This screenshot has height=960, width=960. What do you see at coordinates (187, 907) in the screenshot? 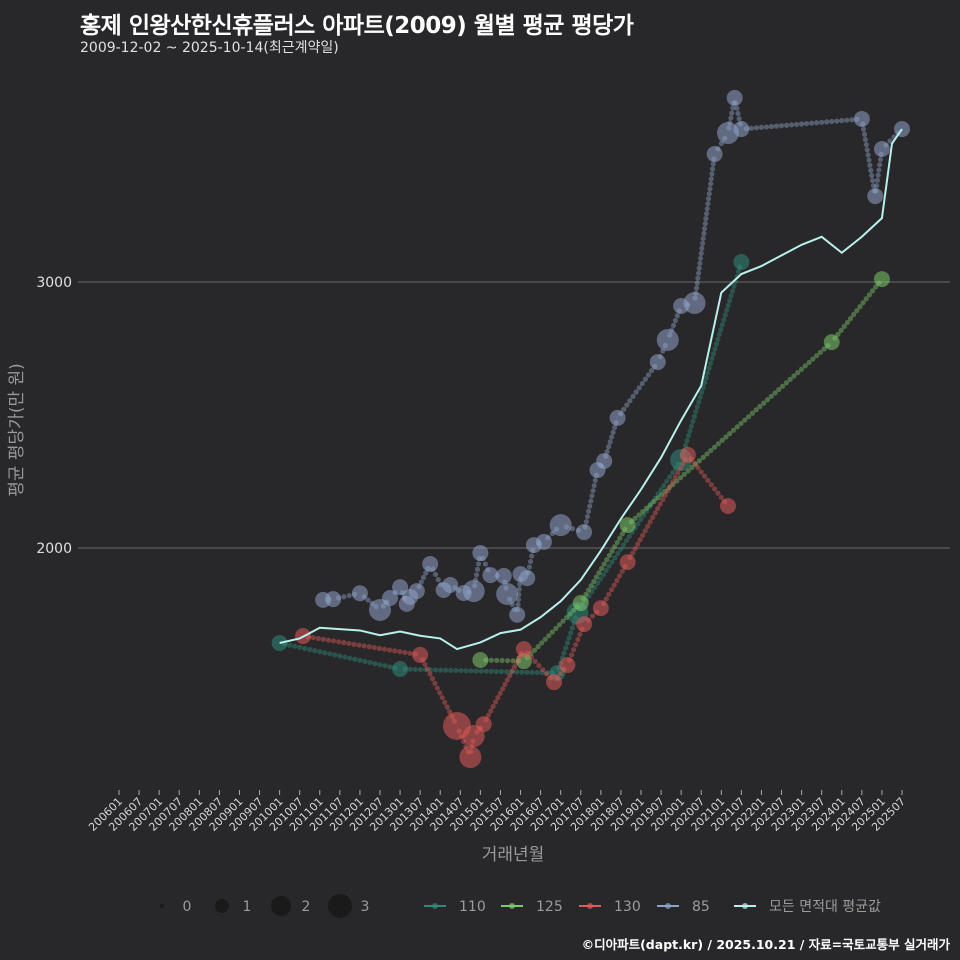
I see `legend-size-label: 0` at bounding box center [187, 907].